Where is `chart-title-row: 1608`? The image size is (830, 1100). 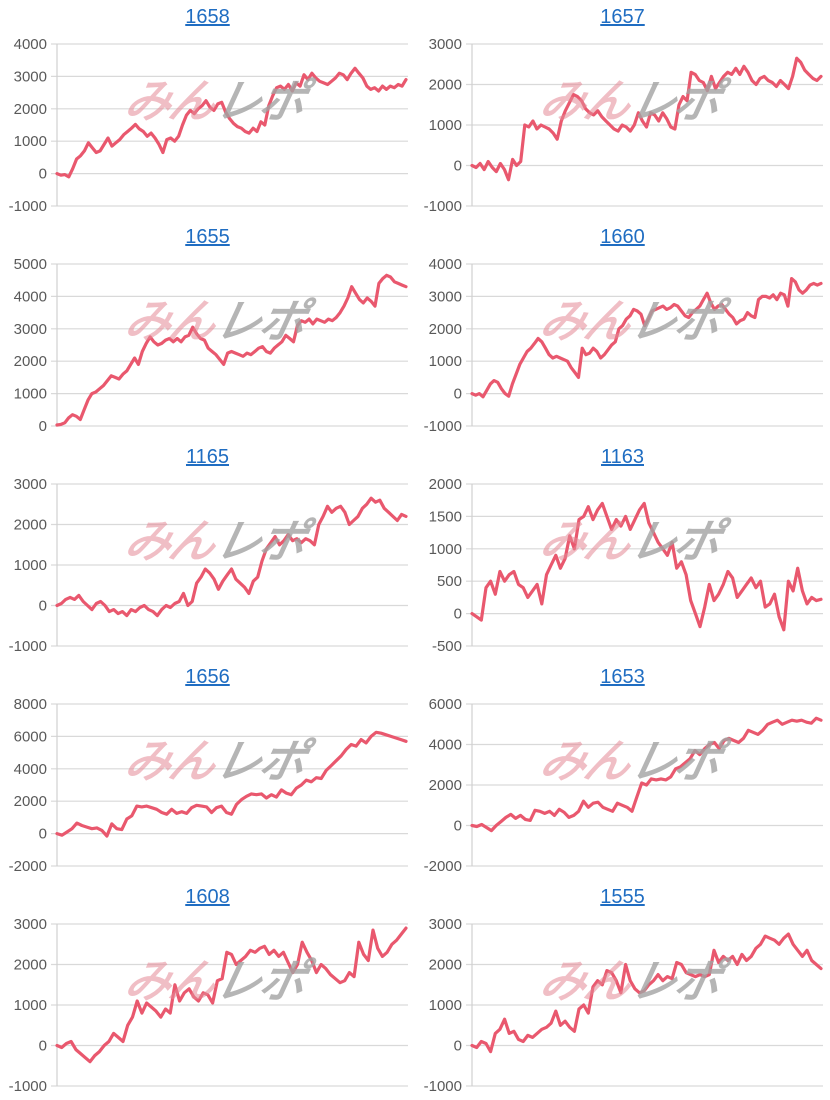
chart-title-row: 1608 is located at coordinates (207, 897).